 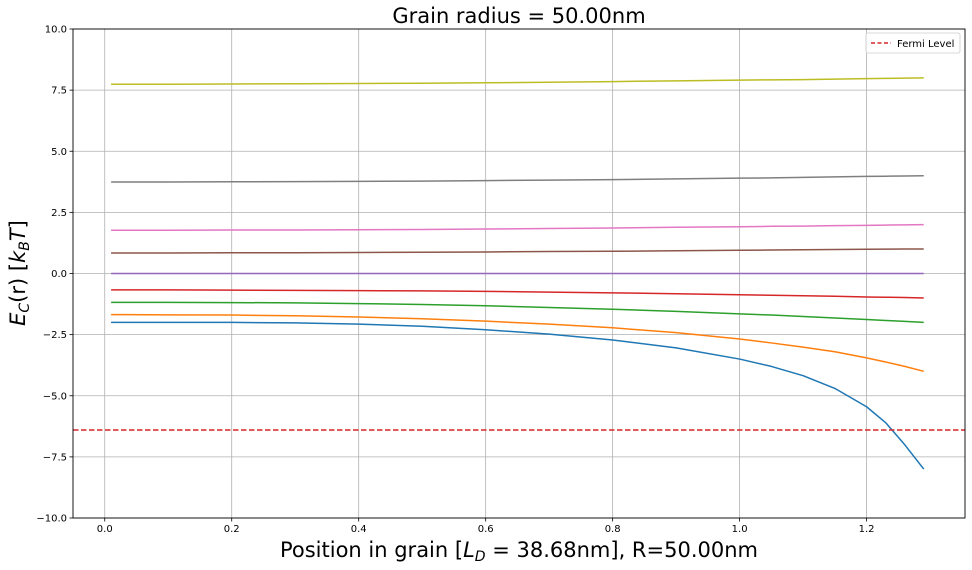 I want to click on y-tick-label: 2.5, so click(x=59, y=213).